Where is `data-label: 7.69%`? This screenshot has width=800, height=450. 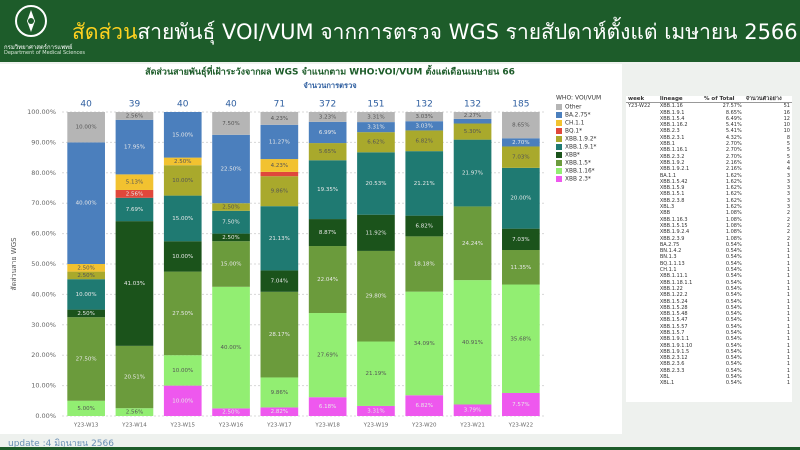
data-label: 7.69% is located at coordinates (134, 210).